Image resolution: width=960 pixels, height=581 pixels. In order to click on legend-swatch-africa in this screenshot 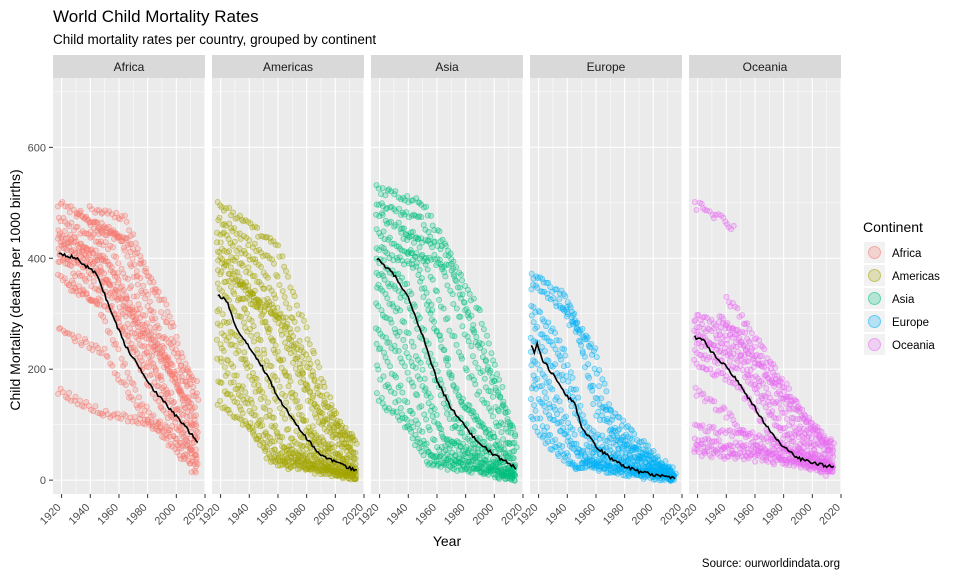, I will do `click(874, 252)`.